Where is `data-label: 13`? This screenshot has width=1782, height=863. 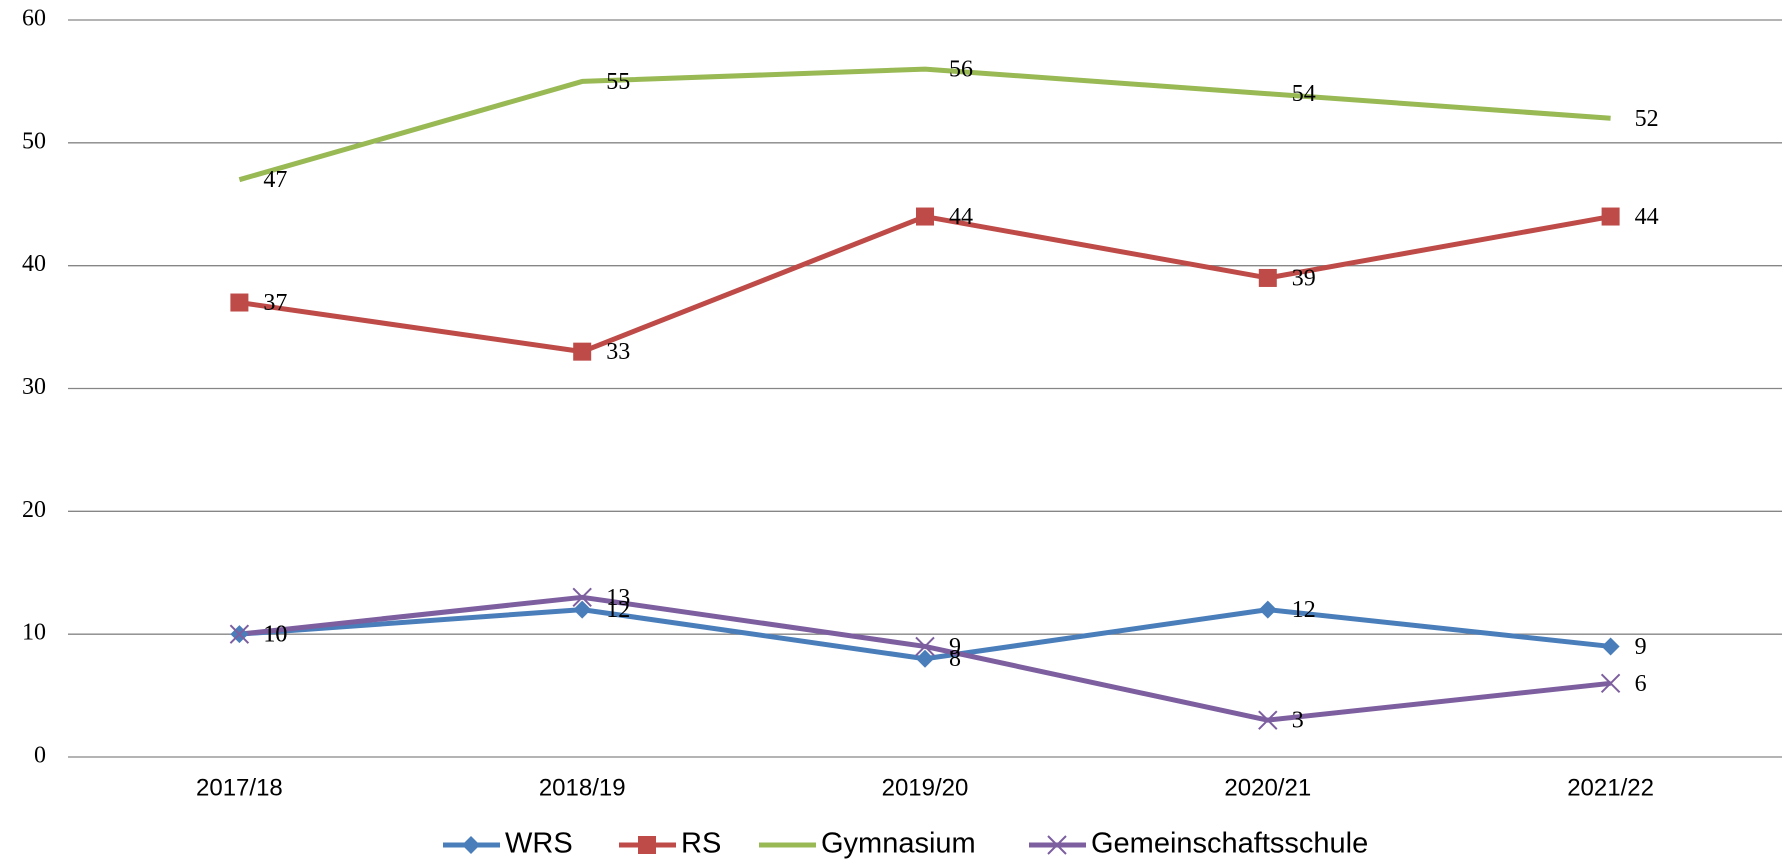 data-label: 13 is located at coordinates (618, 598).